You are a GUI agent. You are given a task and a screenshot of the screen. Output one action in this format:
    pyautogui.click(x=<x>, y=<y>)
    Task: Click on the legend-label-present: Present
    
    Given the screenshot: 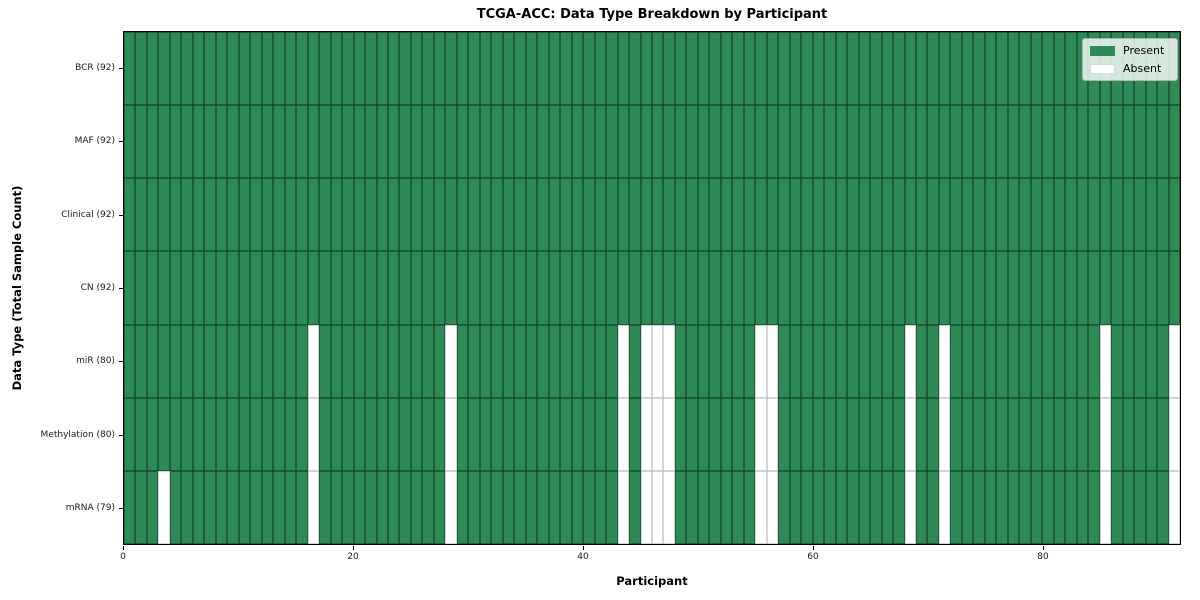 What is the action you would take?
    pyautogui.click(x=1144, y=50)
    